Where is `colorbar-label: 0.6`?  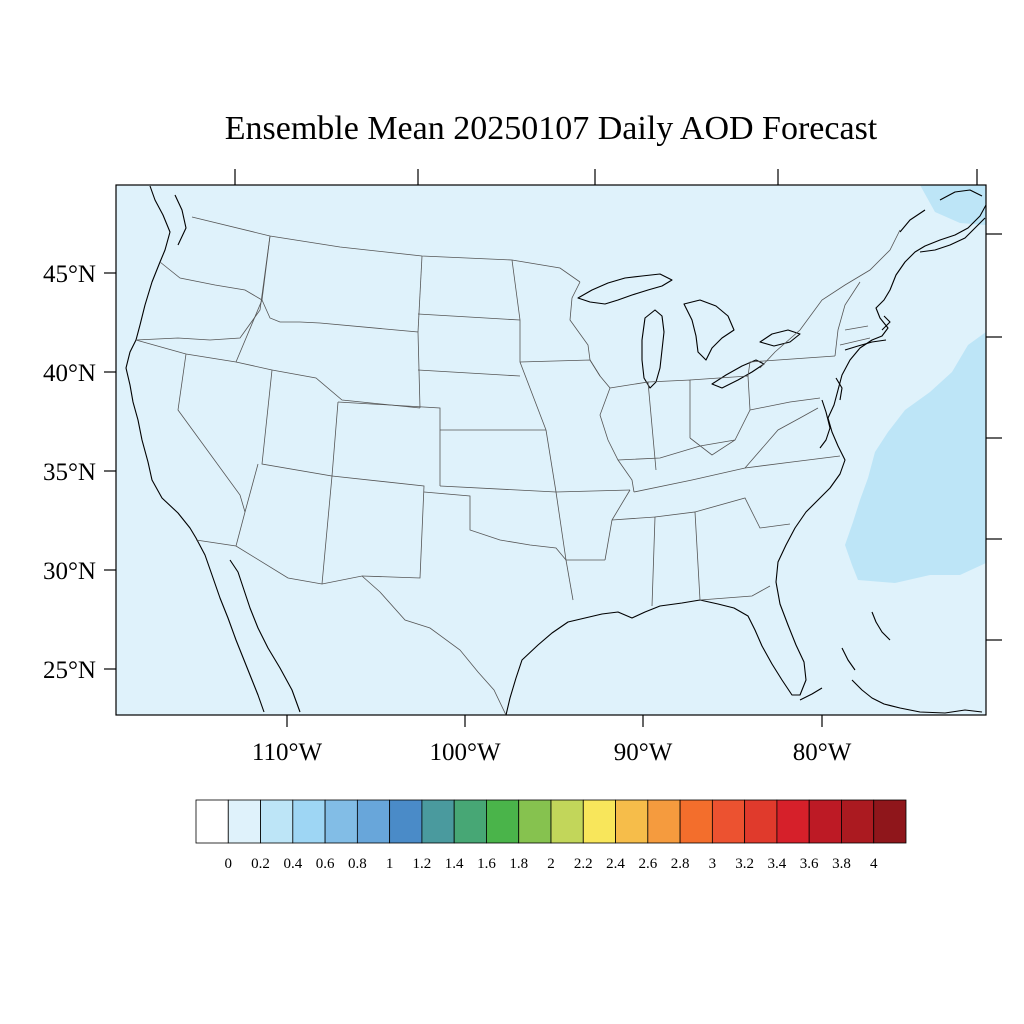
colorbar-label: 0.6 is located at coordinates (325, 864).